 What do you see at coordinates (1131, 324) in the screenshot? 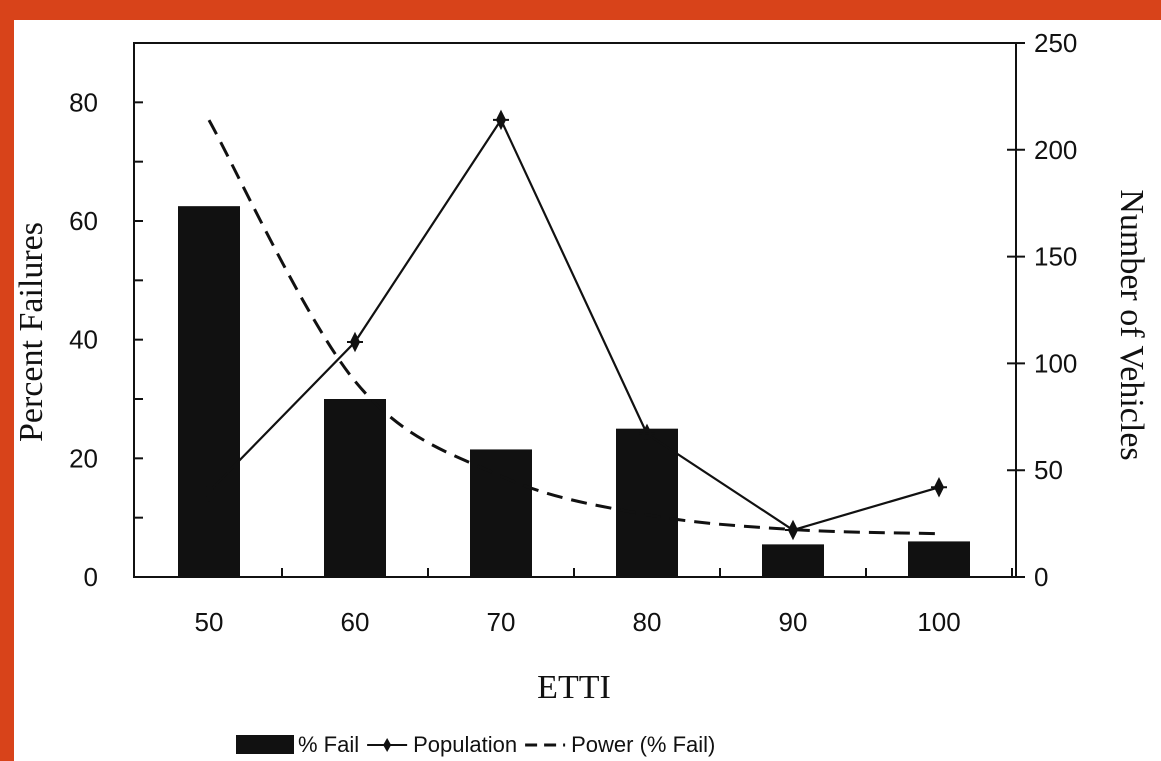
I see `right-axis-title: Number of Vehicles` at bounding box center [1131, 324].